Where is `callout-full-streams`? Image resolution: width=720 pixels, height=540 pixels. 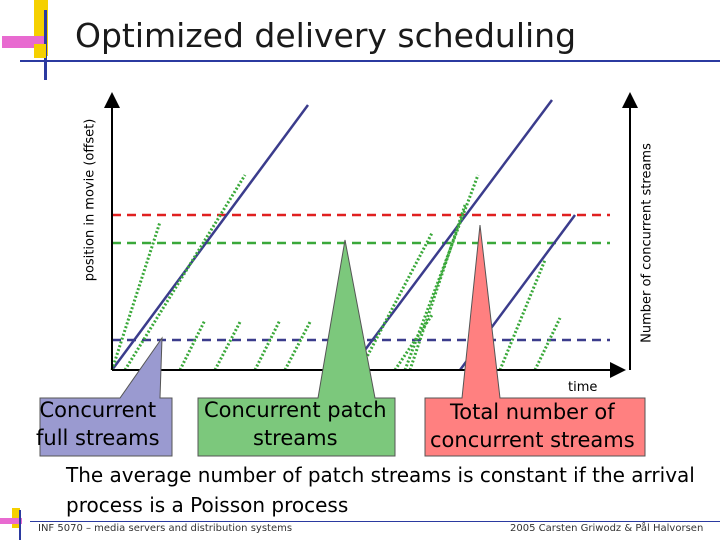
callout-full-streams is located at coordinates (106, 396).